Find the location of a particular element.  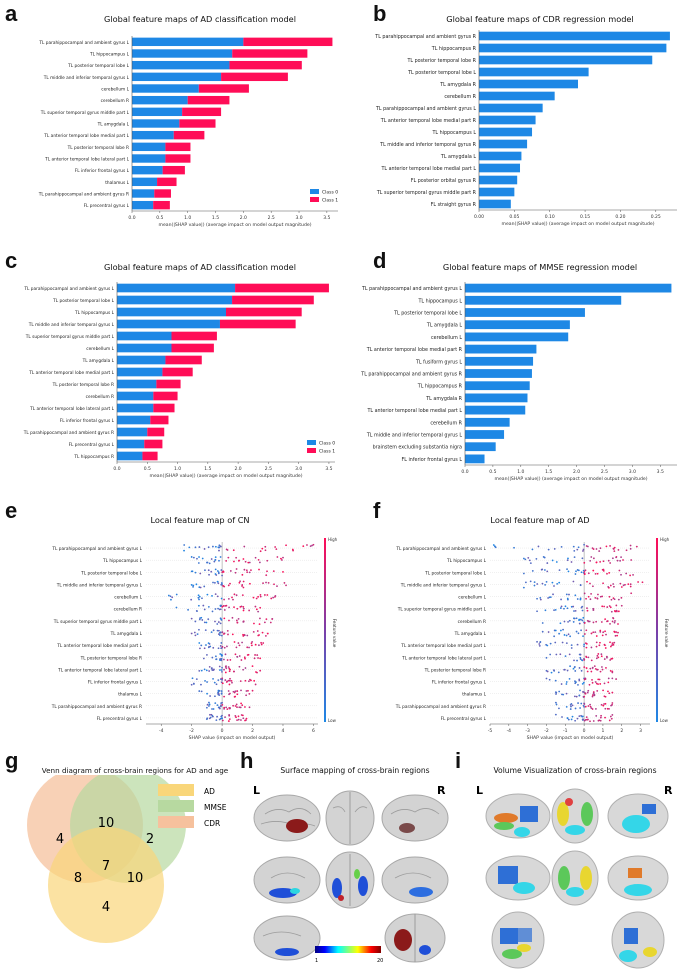

surface-brain-mid-center is located at coordinates (350, 880).